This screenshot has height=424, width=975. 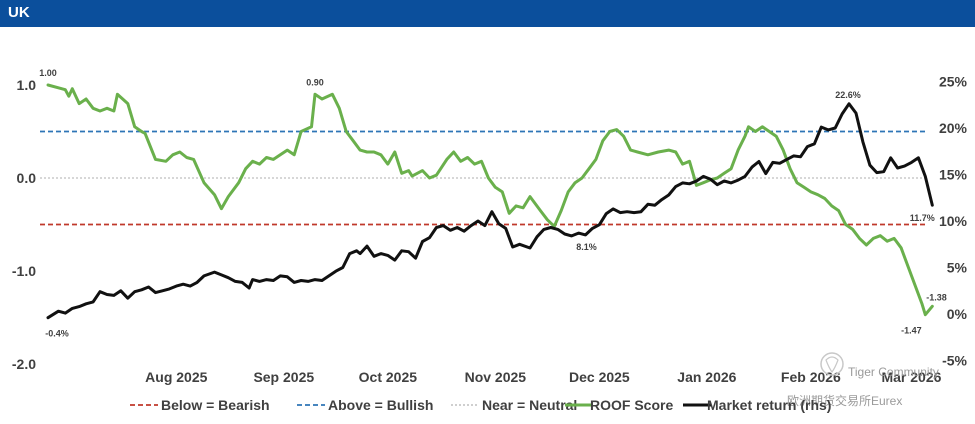 What do you see at coordinates (19, 12) in the screenshot?
I see `chart-title: UK` at bounding box center [19, 12].